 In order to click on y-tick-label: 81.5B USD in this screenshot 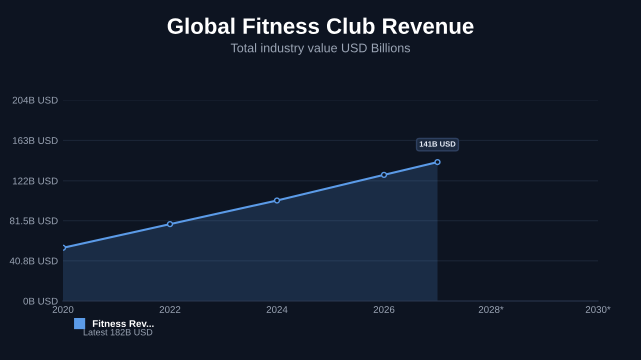, I will do `click(34, 220)`.